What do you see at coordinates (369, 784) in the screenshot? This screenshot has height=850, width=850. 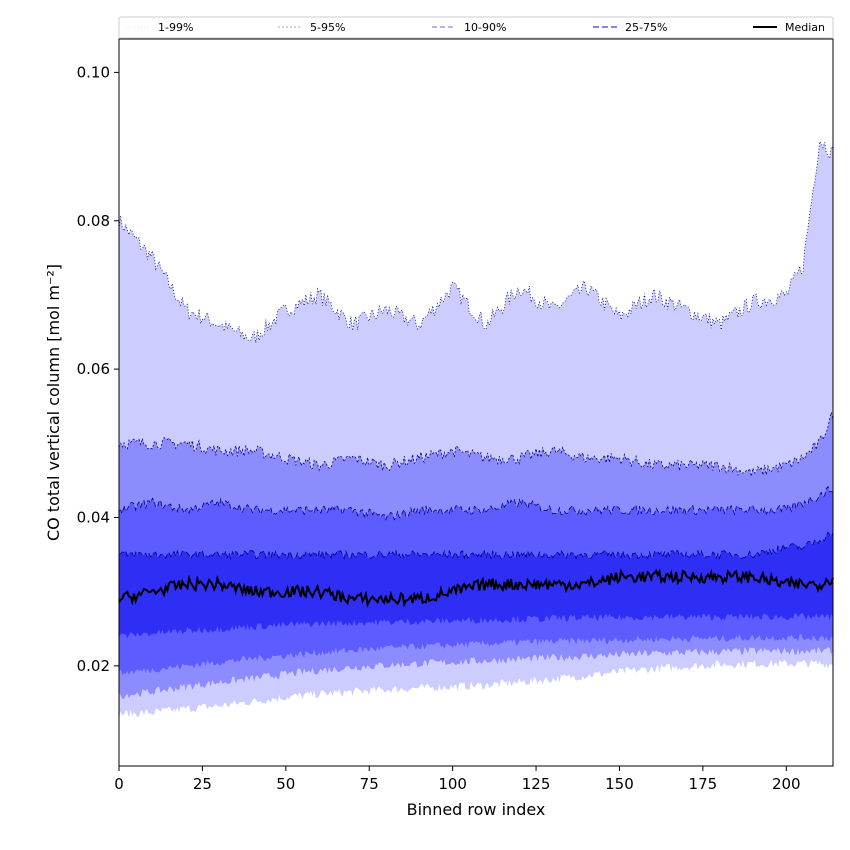 I see `x-tick-label: 75` at bounding box center [369, 784].